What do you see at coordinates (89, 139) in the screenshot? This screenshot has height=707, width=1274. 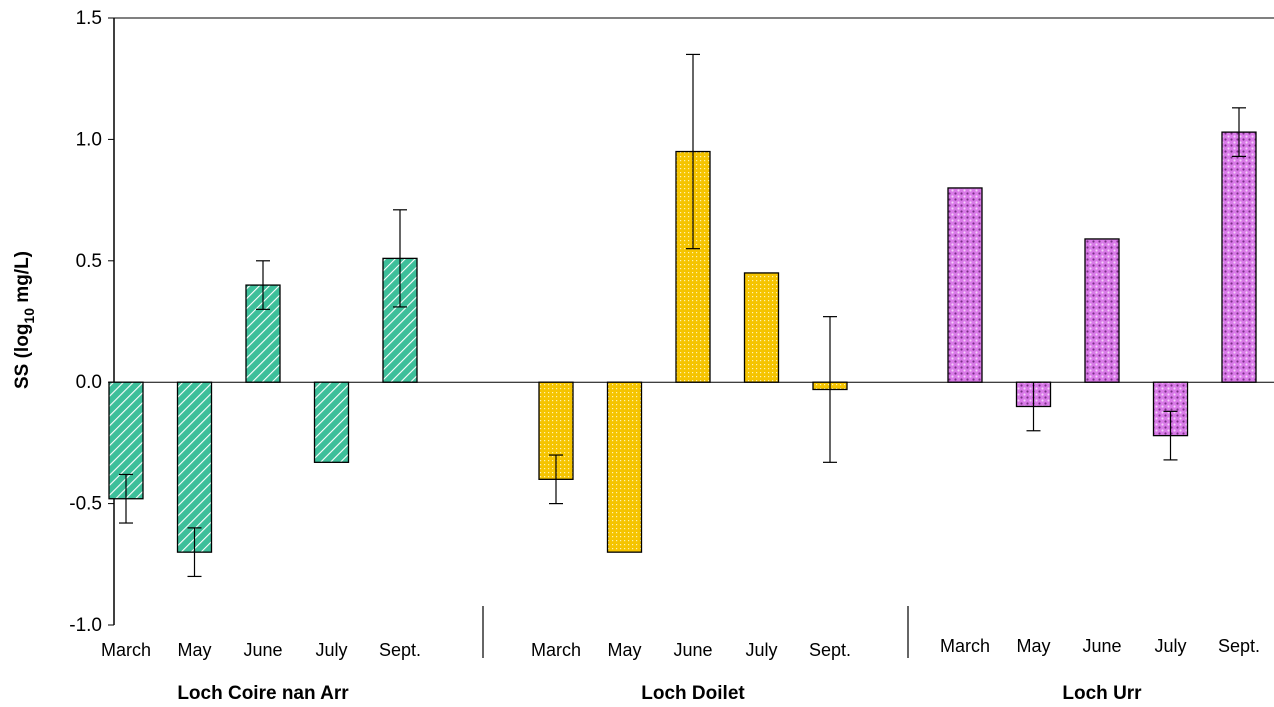 I see `y-tick-label: 1.0` at bounding box center [89, 139].